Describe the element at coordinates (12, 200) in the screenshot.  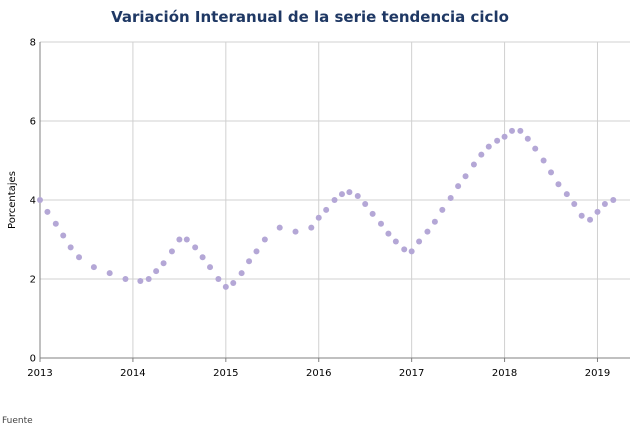
I see `y-axis-label: Porcentajes` at that location.